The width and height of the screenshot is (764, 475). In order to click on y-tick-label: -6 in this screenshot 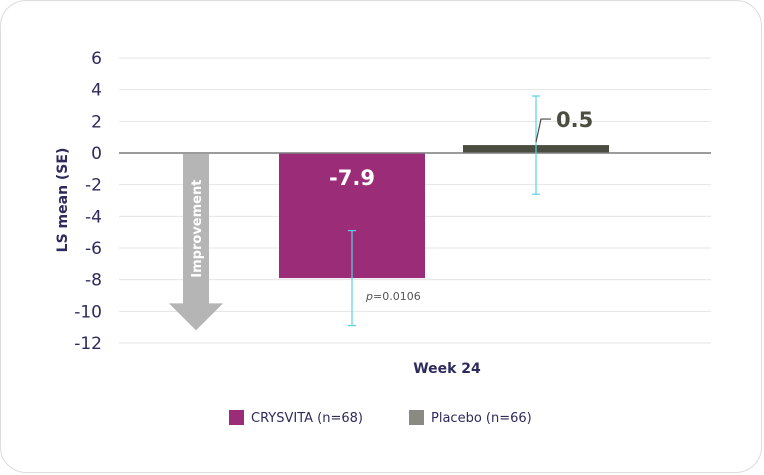, I will do `click(93, 249)`.